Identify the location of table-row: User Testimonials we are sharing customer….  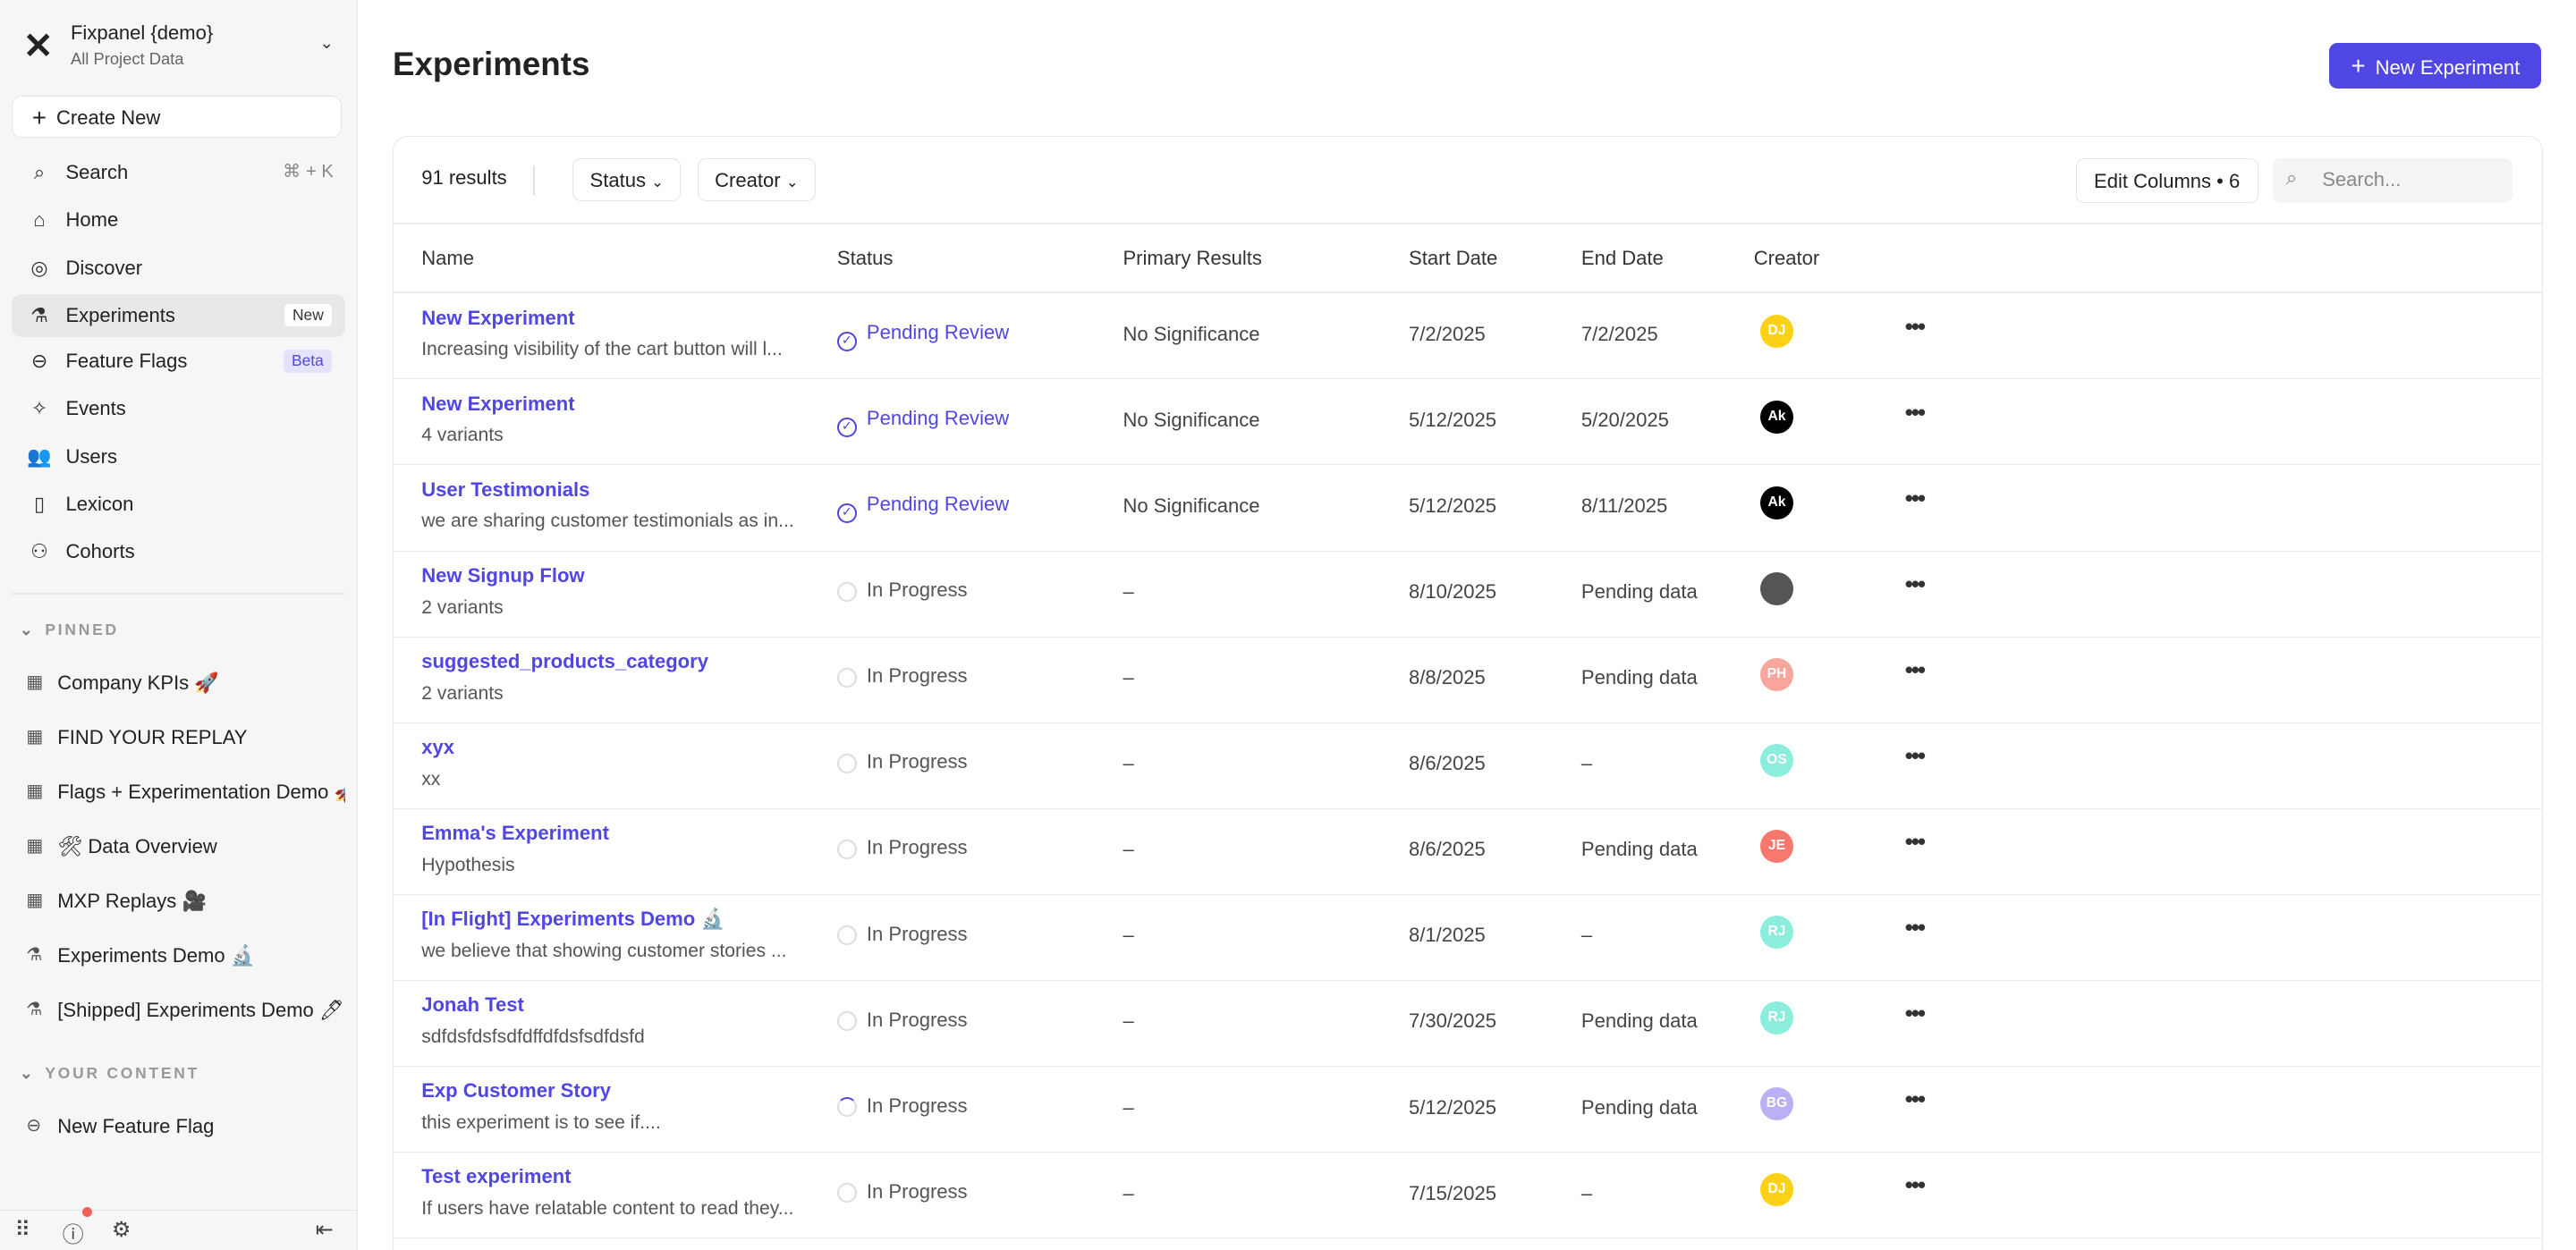
(1468, 509).